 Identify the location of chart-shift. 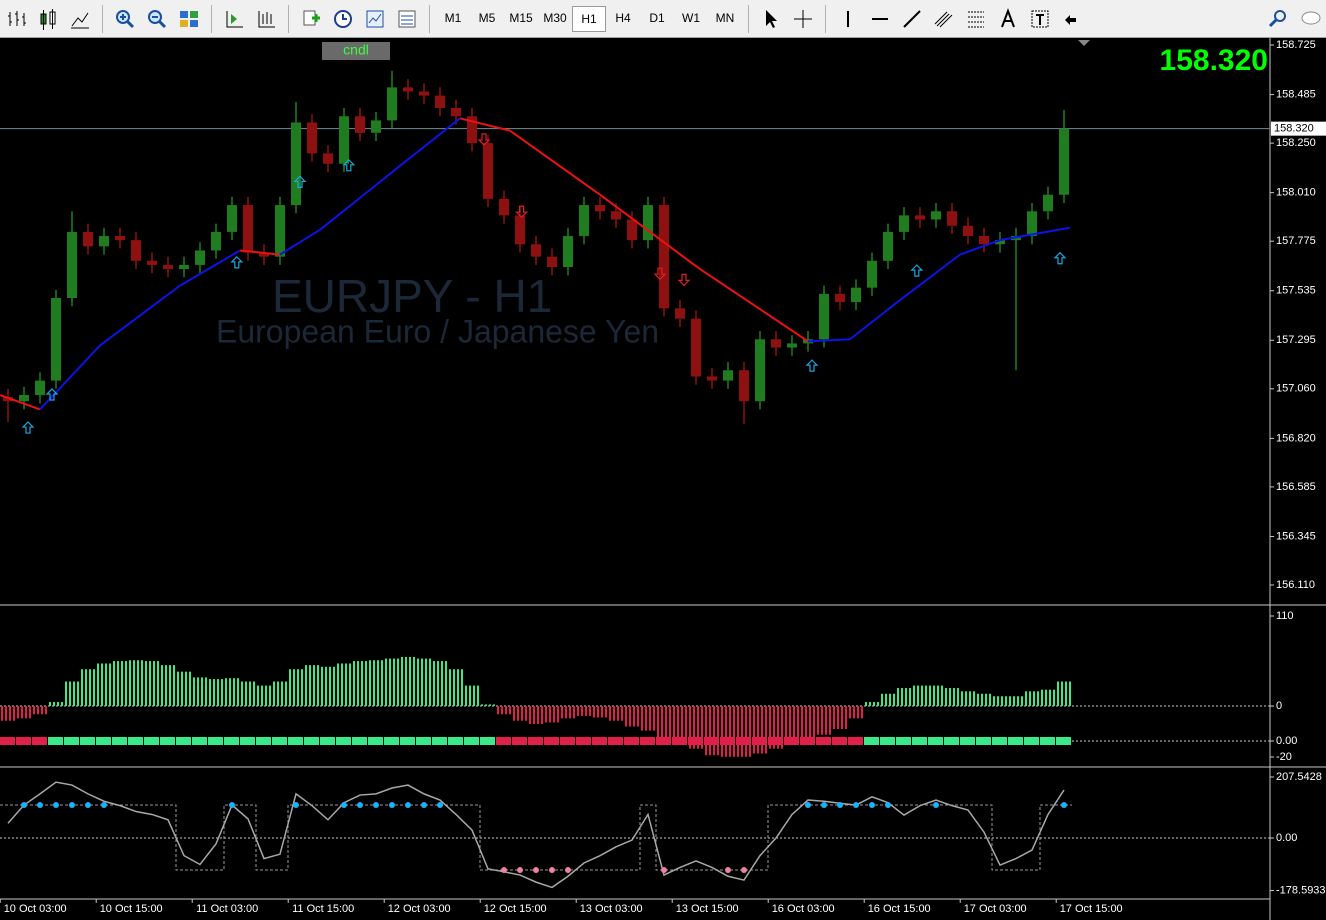
(266, 19).